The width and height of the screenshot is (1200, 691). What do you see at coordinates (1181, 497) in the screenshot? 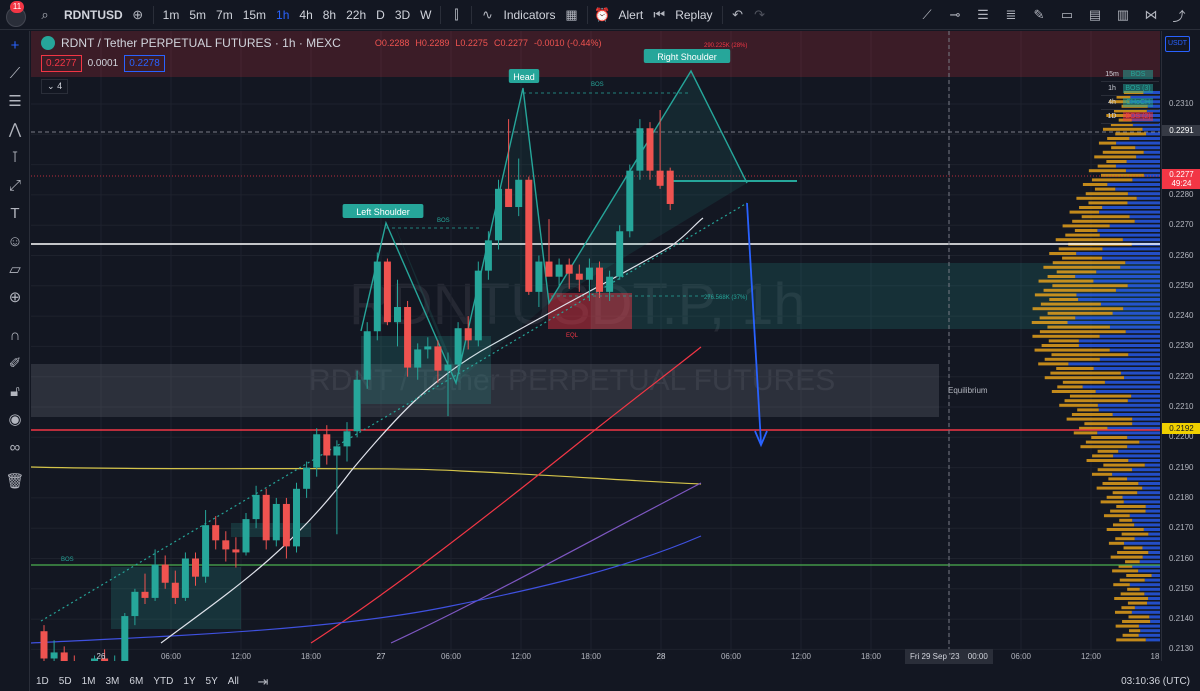
I see `price-label: 0.2180` at bounding box center [1181, 497].